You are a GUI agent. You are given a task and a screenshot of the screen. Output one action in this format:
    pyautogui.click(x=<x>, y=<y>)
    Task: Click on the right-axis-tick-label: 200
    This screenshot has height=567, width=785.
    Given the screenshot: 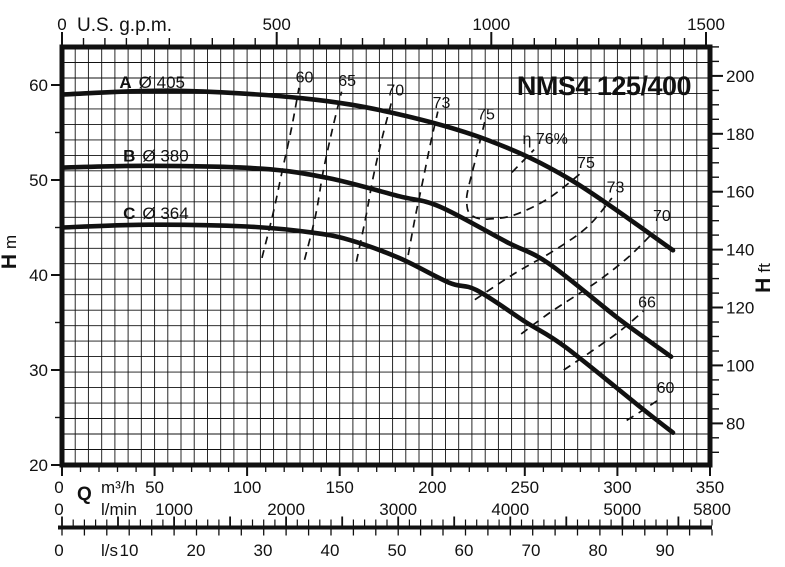 What is the action you would take?
    pyautogui.click(x=740, y=76)
    